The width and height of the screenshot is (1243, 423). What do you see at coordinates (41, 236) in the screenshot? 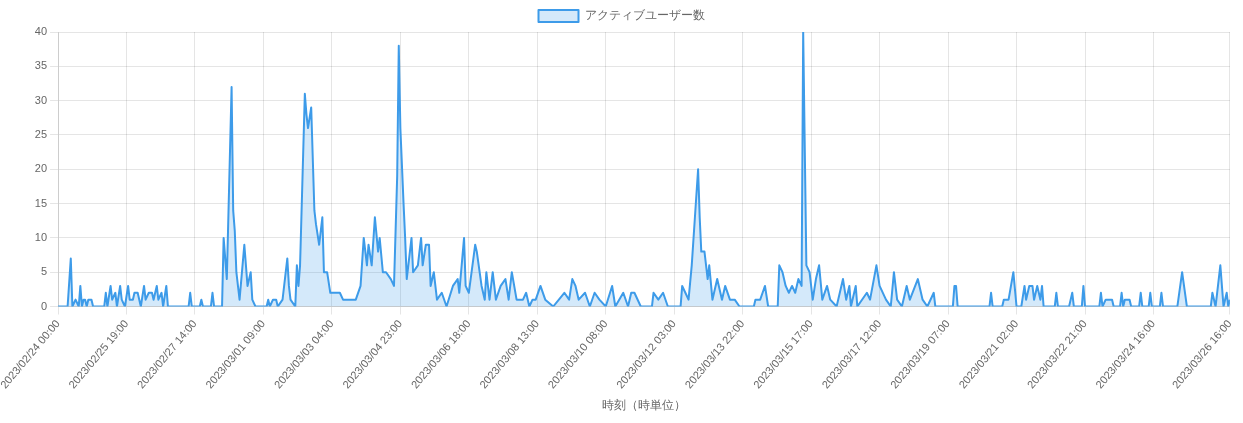
I see `y-tick-label: 10` at bounding box center [41, 236].